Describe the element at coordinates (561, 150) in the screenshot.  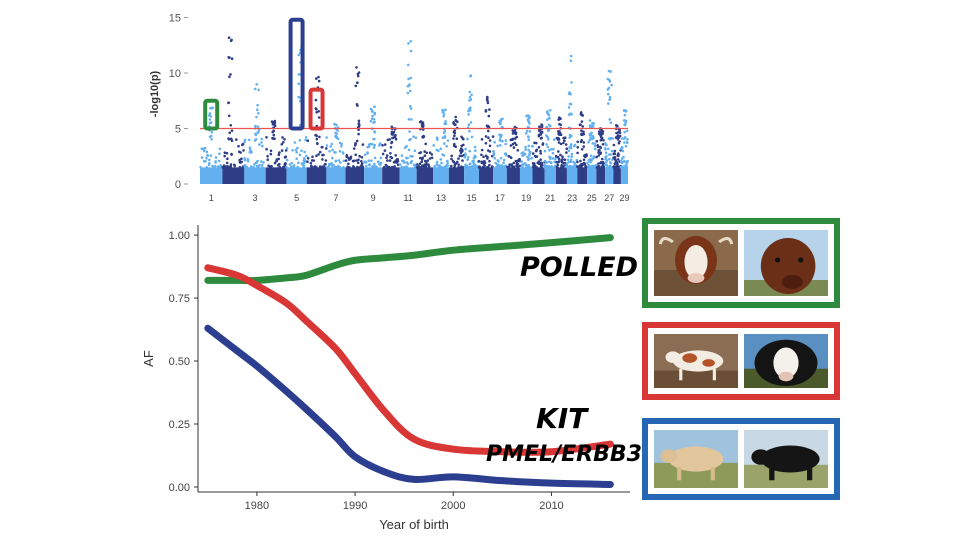
I see `chromosome-22-points` at that location.